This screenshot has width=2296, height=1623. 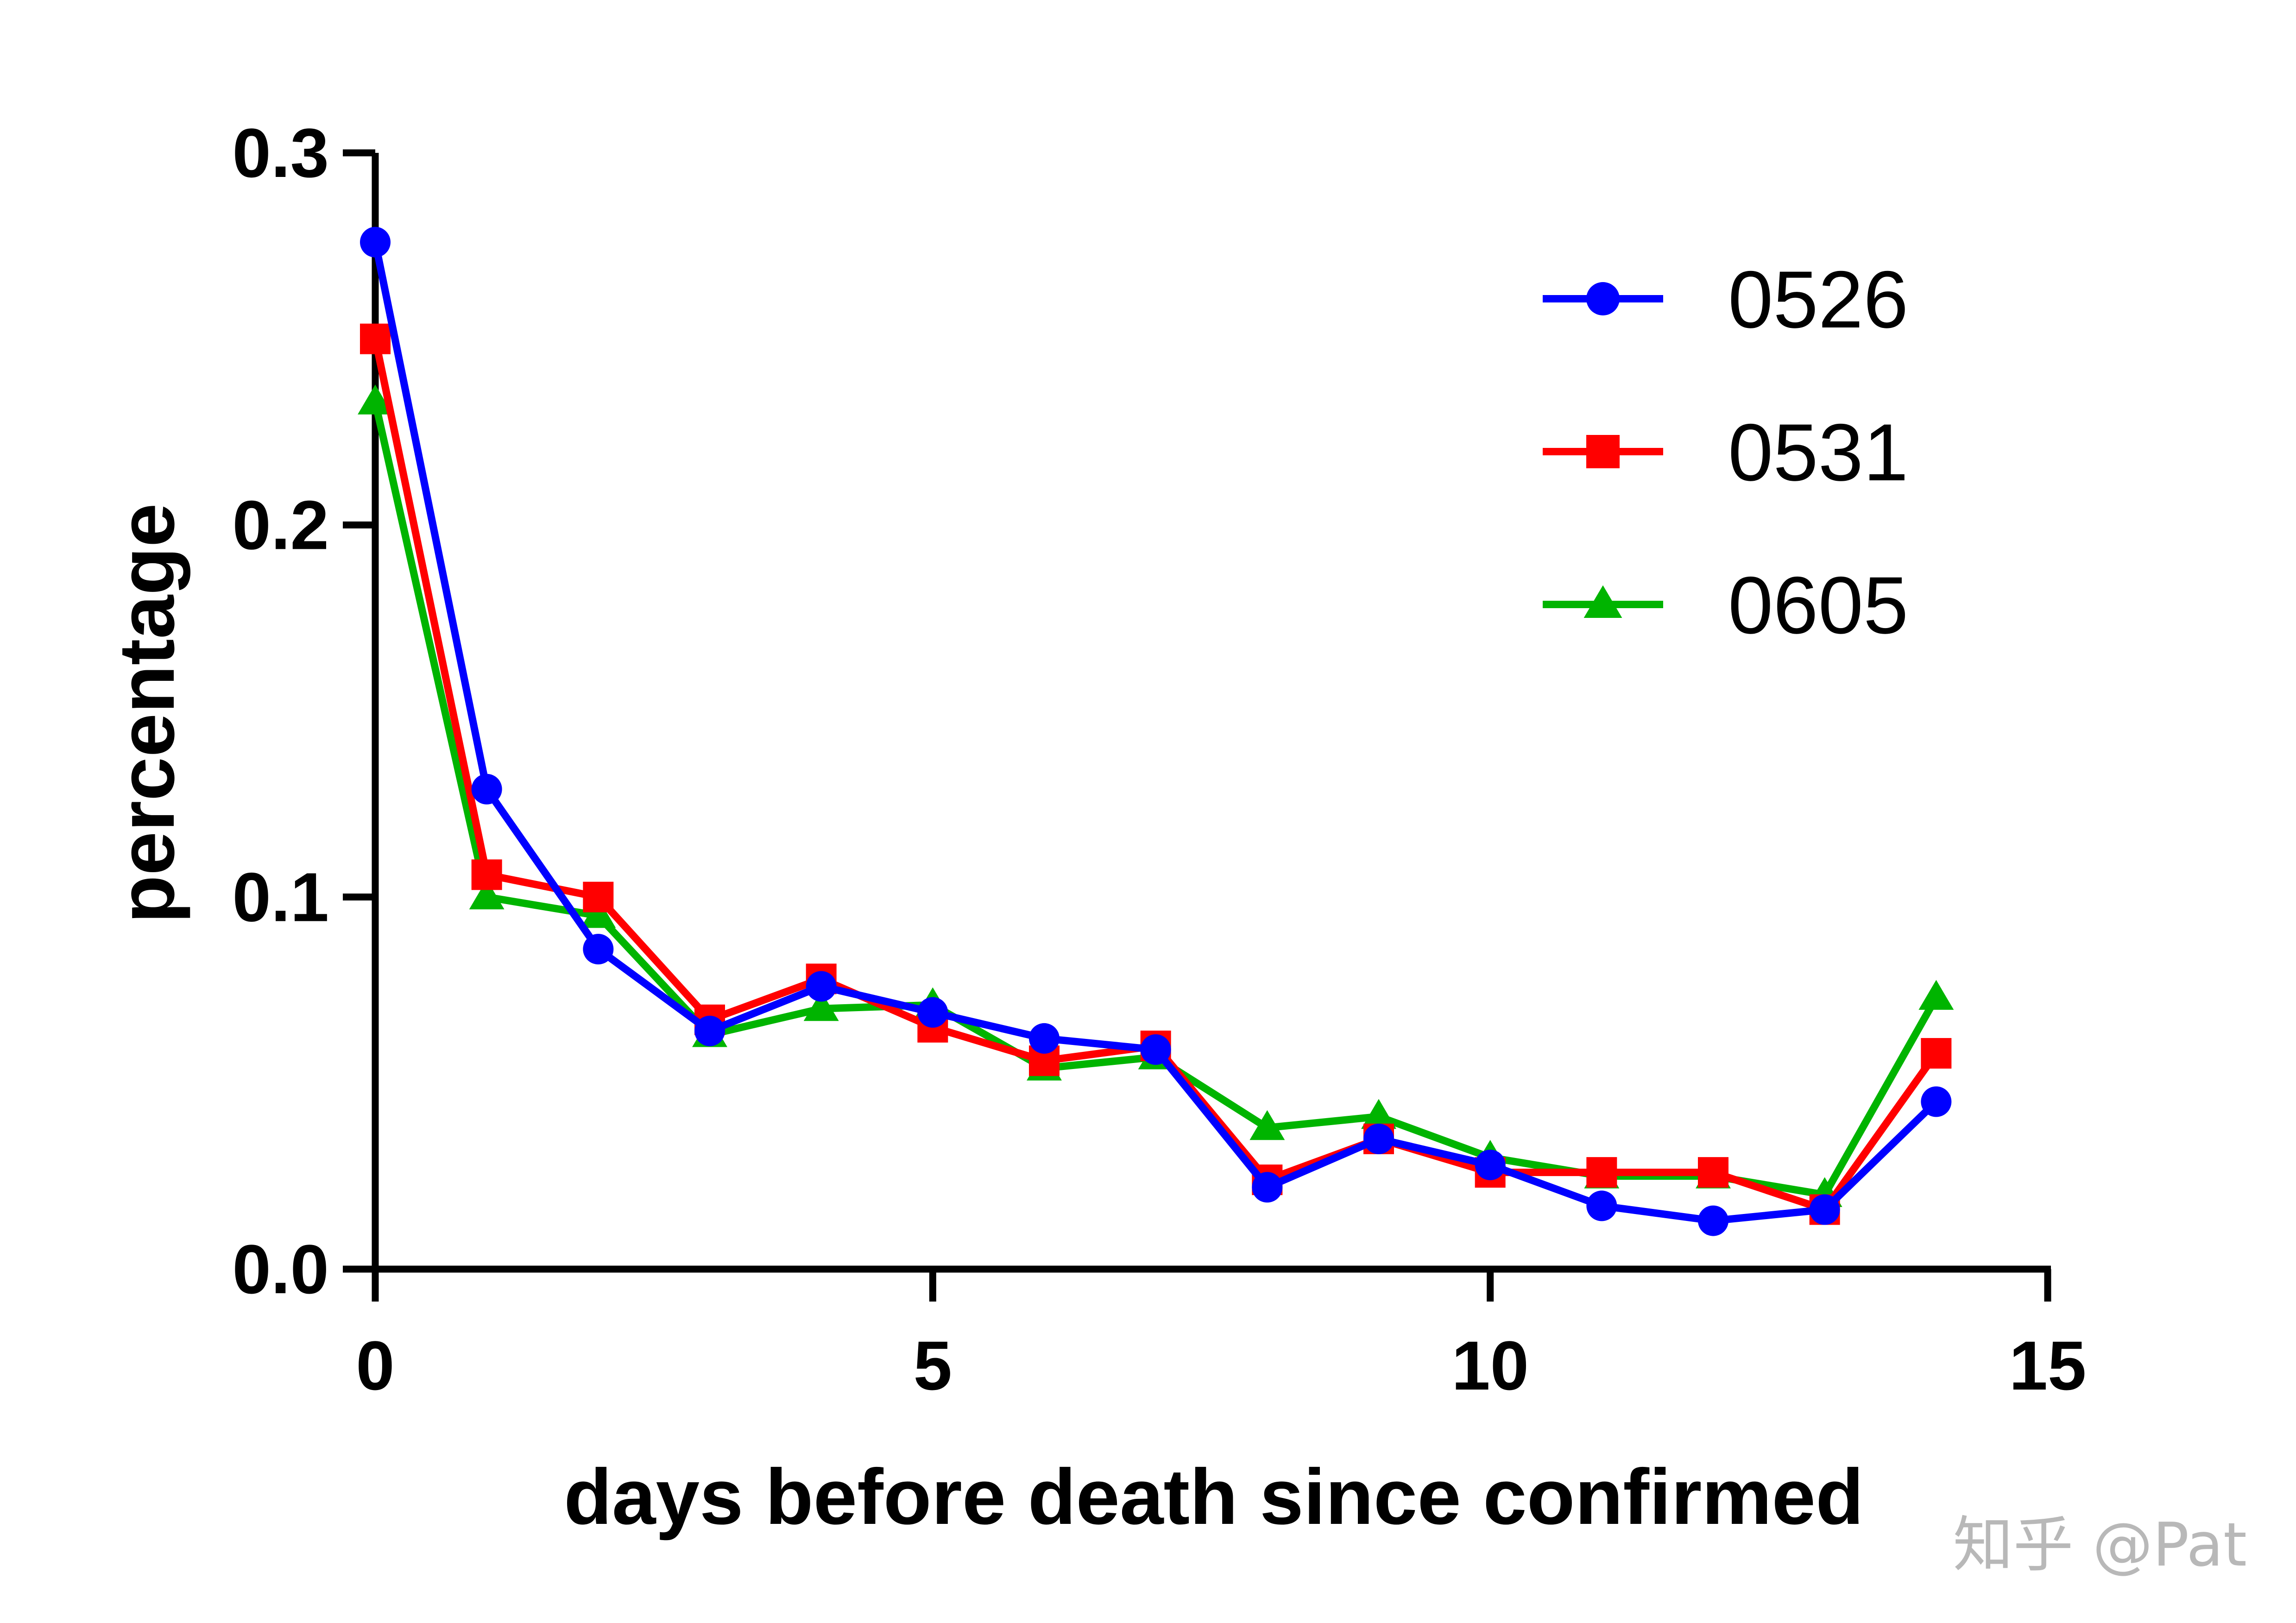 What do you see at coordinates (375, 1365) in the screenshot?
I see `x-tick-label: 0` at bounding box center [375, 1365].